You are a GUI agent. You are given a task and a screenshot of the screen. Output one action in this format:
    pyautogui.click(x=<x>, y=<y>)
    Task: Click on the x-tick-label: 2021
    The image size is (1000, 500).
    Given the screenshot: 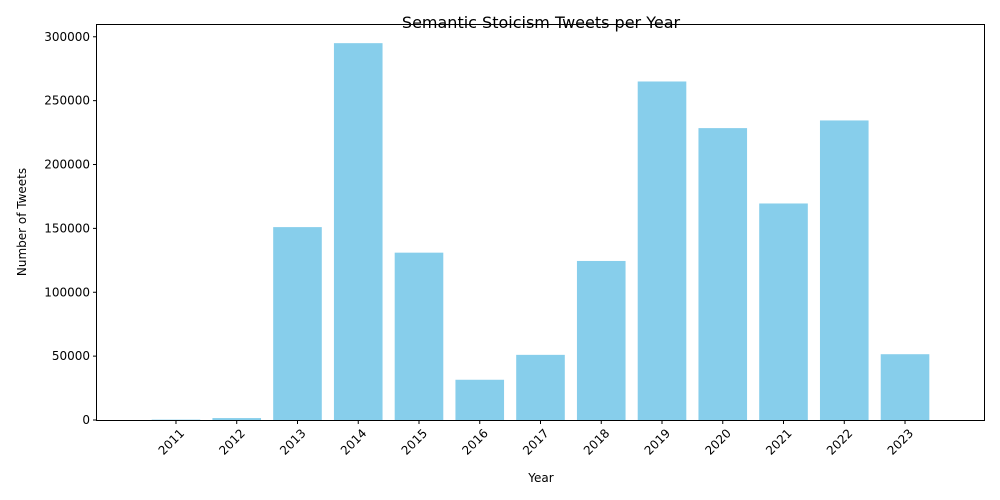 What is the action you would take?
    pyautogui.click(x=778, y=441)
    